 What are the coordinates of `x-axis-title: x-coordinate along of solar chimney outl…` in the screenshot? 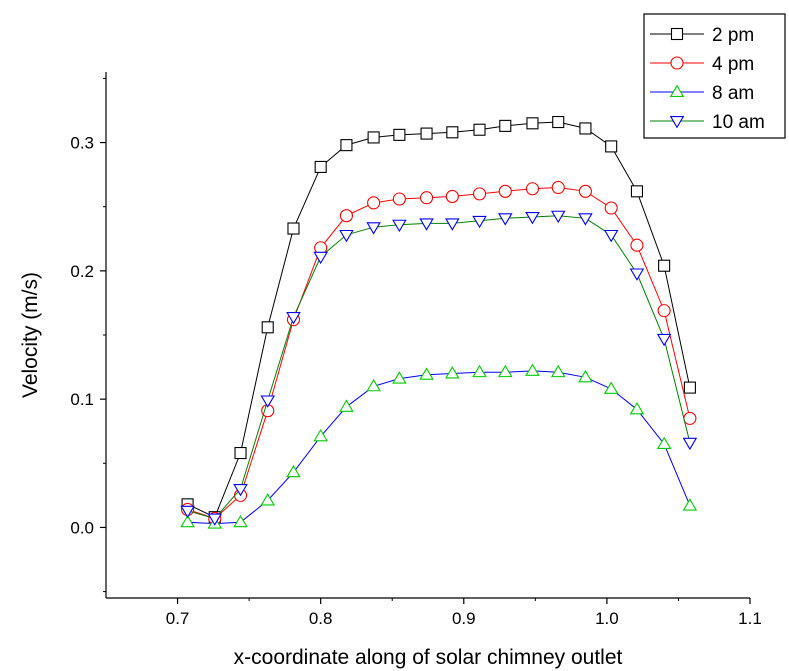 It's located at (428, 657).